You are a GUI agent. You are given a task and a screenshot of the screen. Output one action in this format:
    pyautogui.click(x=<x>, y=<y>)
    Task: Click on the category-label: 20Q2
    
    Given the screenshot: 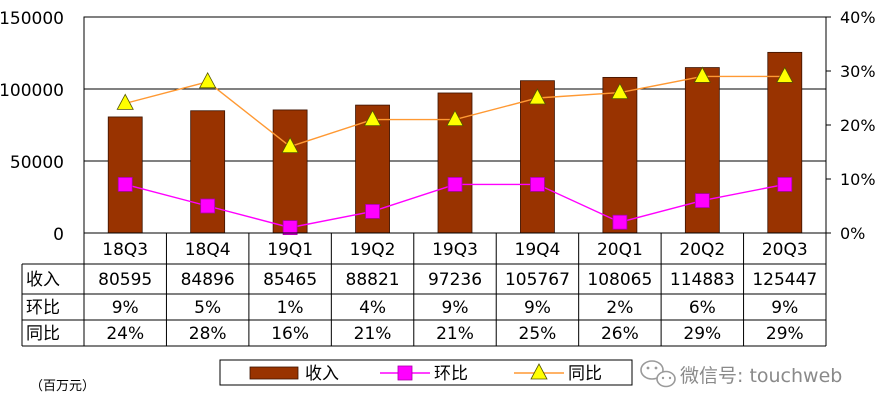 What is the action you would take?
    pyautogui.click(x=702, y=250)
    